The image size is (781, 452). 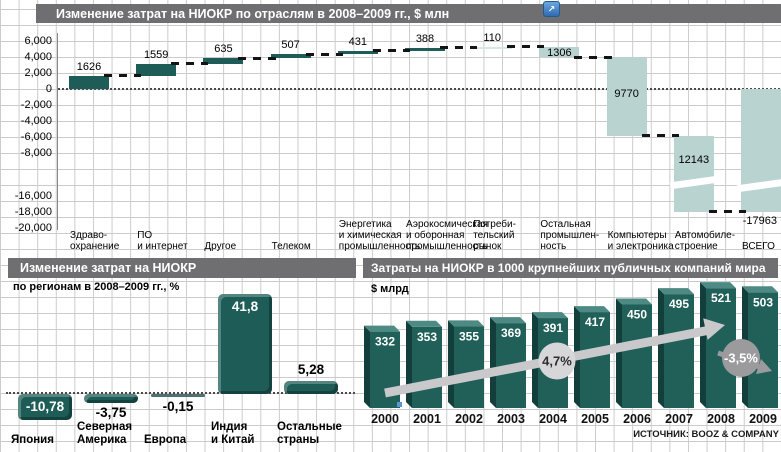 What do you see at coordinates (427, 337) in the screenshot?
I see `year-value-label: 353` at bounding box center [427, 337].